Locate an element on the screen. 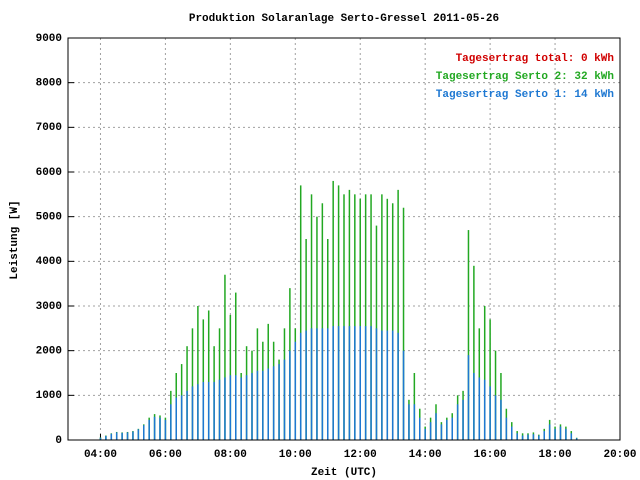  y-tick-label: 2000 is located at coordinates (49, 352).